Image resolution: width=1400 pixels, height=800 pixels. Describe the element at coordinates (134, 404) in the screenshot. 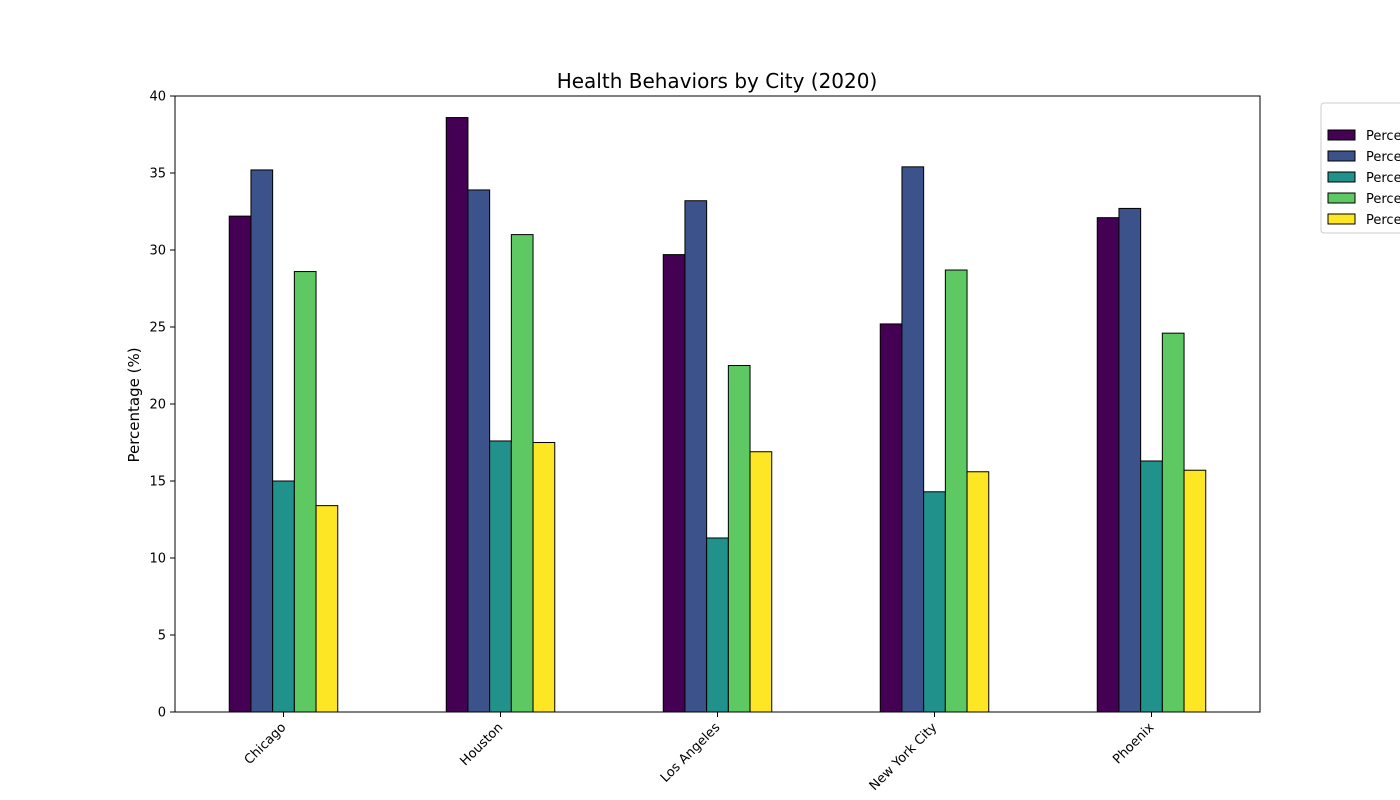

I see `y-axis-label: Percentage (%)` at that location.